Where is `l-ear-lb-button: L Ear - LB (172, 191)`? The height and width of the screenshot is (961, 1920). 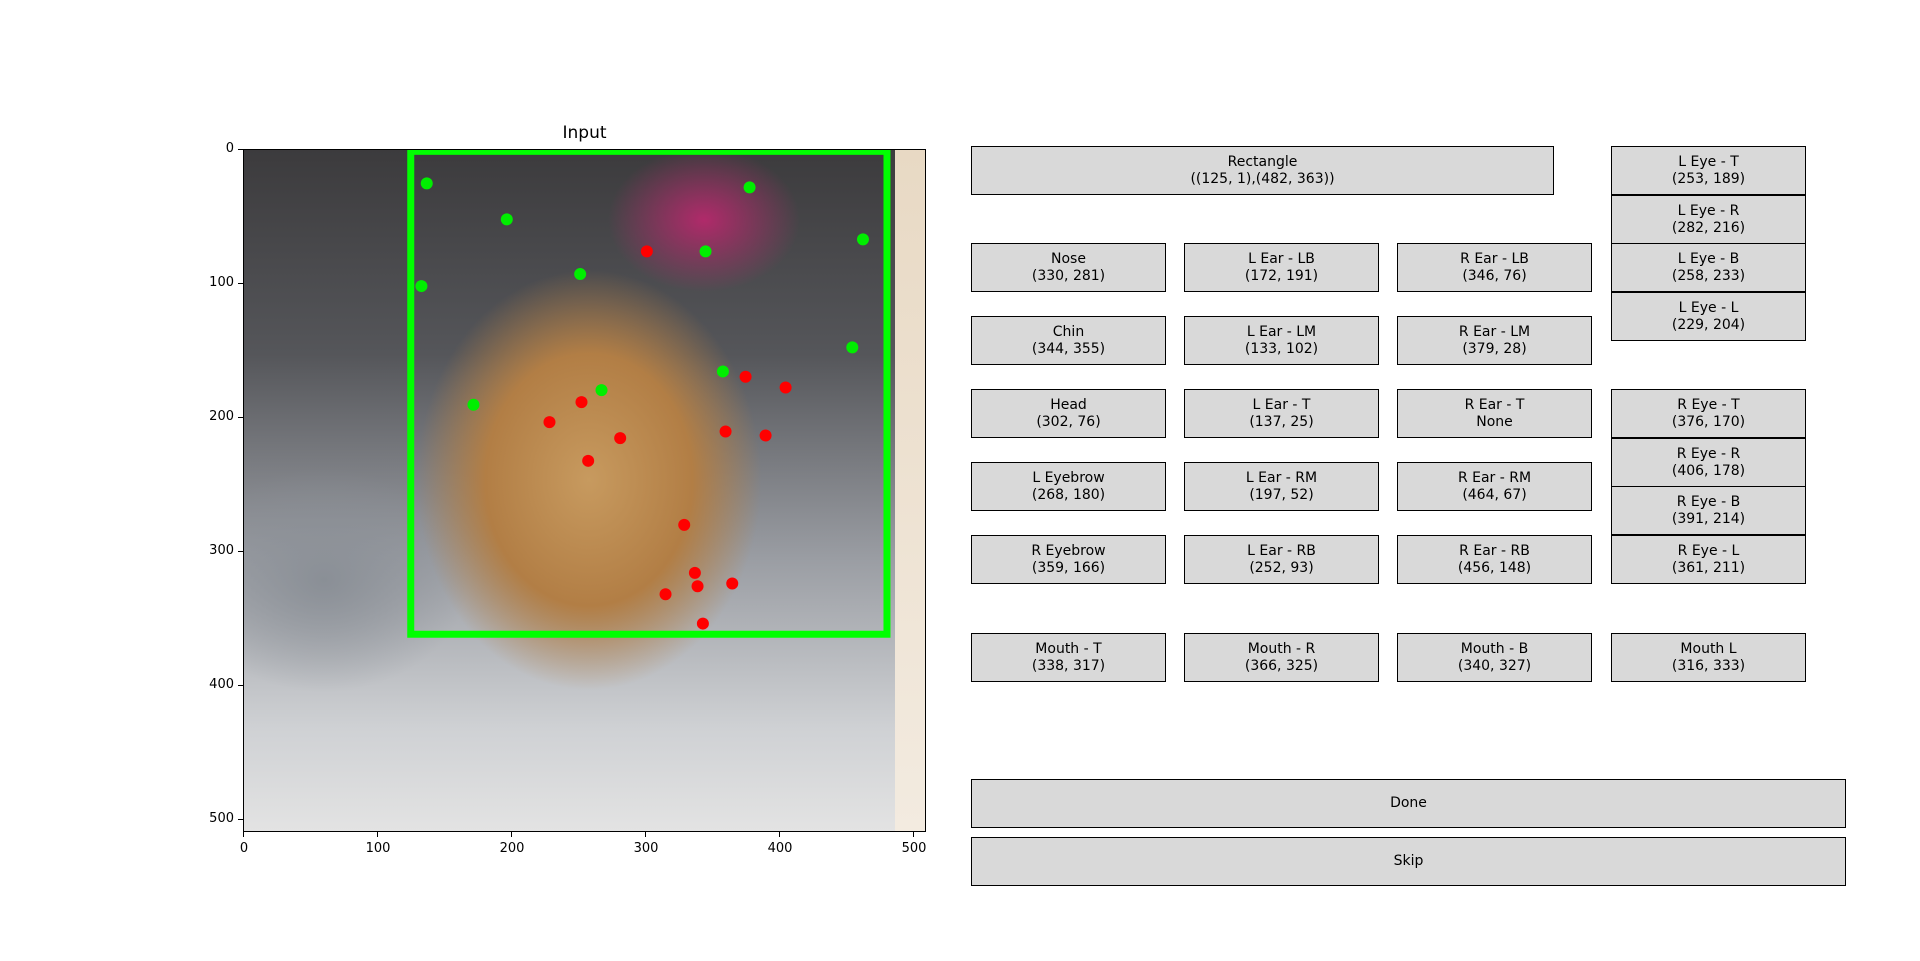 l-ear-lb-button: L Ear - LB (172, 191) is located at coordinates (1281, 267).